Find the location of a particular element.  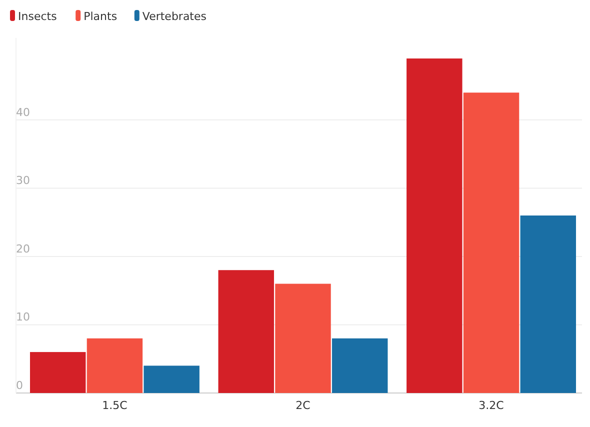

y-tick-label: 30 is located at coordinates (23, 181).